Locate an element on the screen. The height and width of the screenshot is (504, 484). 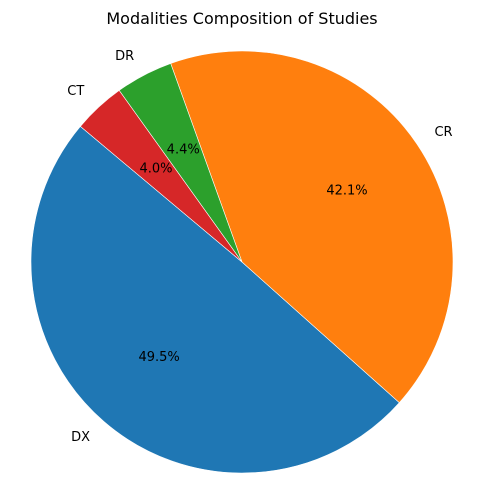
pie-slice-ct is located at coordinates (161, 176).